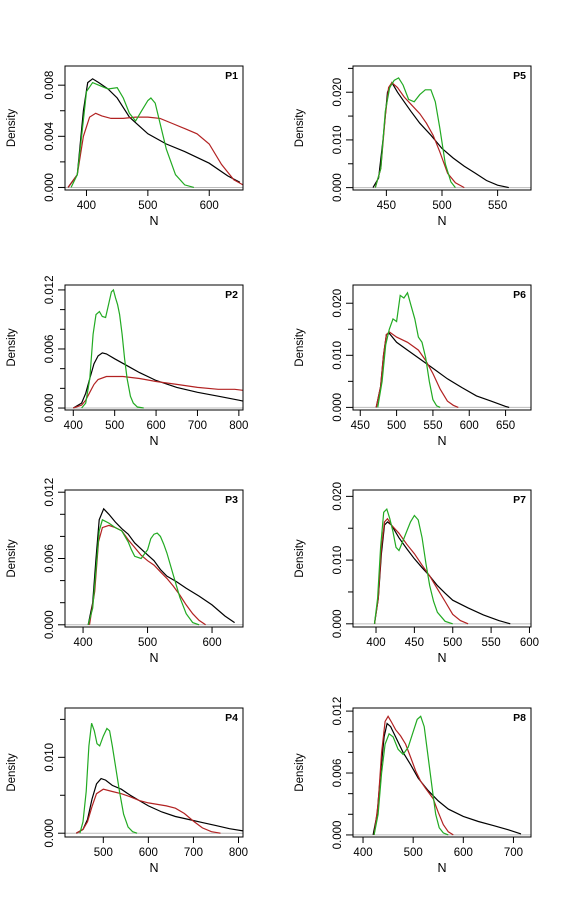  I want to click on panel-p4: 500 600 700 800 0.000 0.010 N Density P4, so click(127, 791).